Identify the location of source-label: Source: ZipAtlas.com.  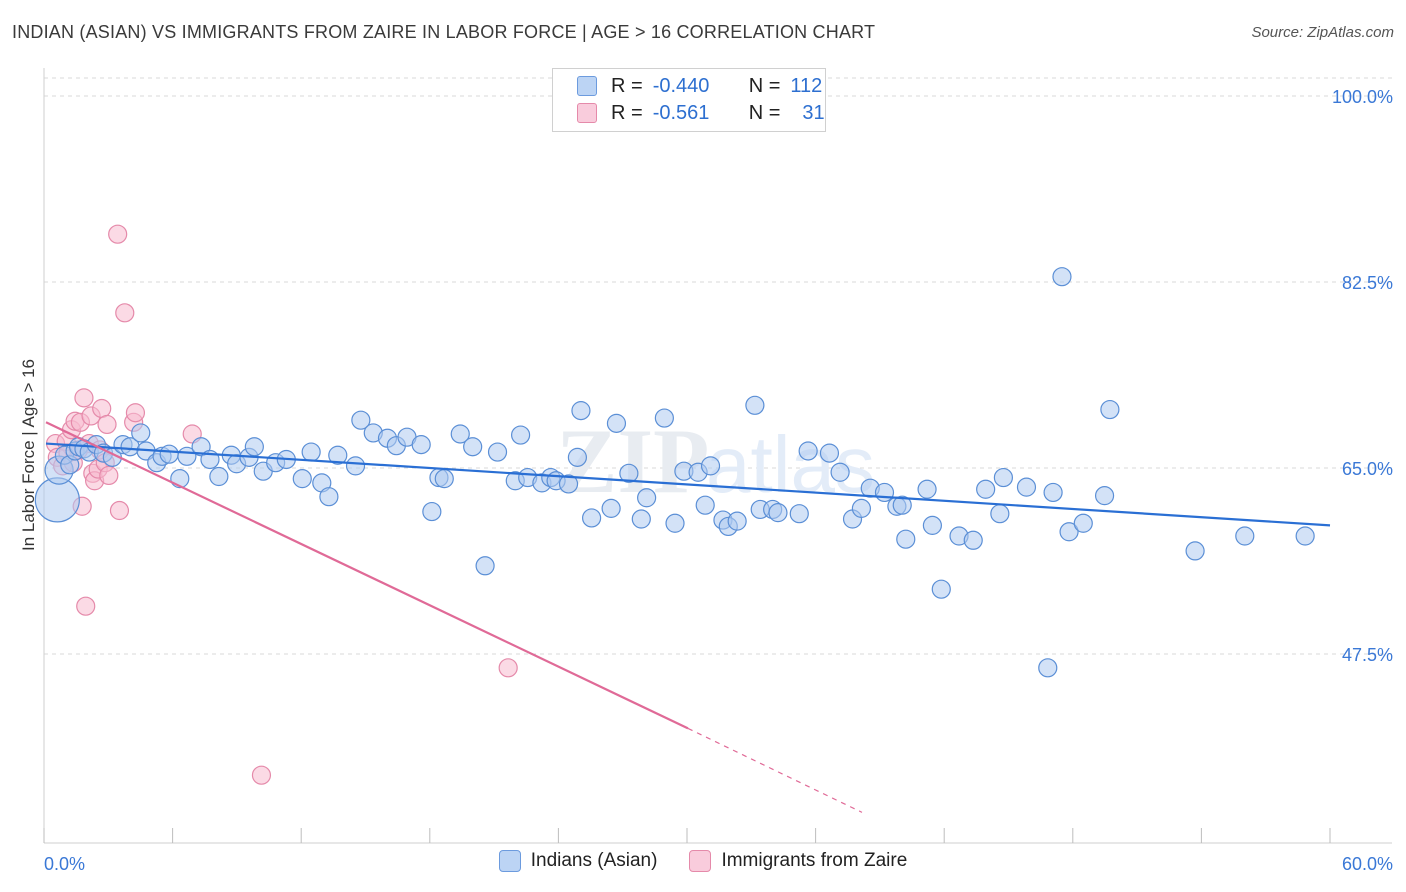
(1322, 32).